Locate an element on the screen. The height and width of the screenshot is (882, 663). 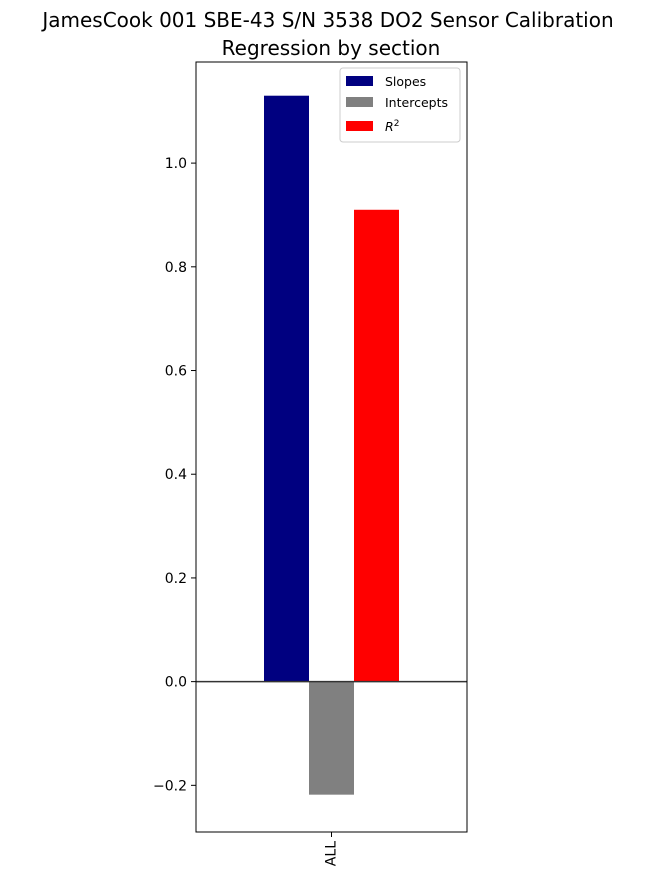
x-axis: ALL is located at coordinates (332, 849).